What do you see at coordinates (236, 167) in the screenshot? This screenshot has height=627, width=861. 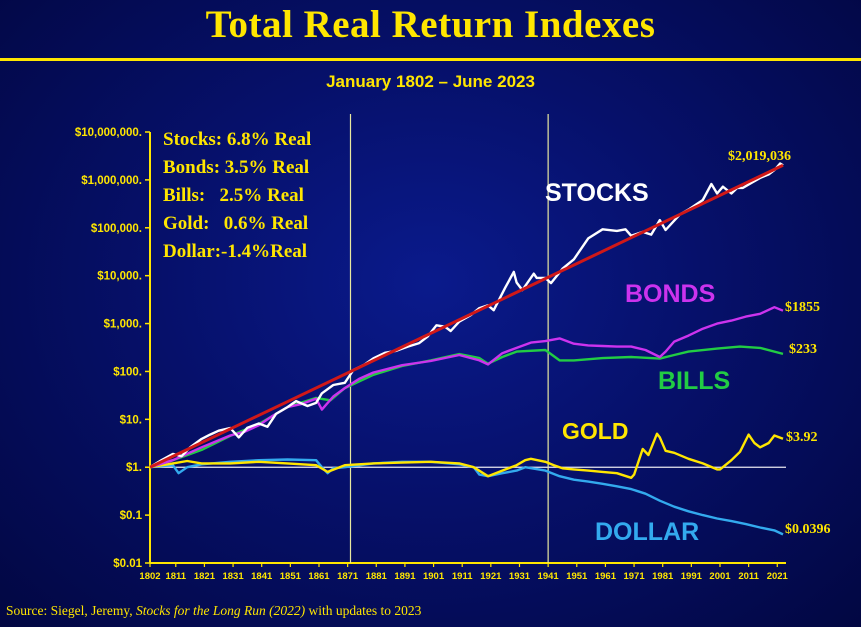 I see `stat-bonds: Bonds: 3.5% Real` at bounding box center [236, 167].